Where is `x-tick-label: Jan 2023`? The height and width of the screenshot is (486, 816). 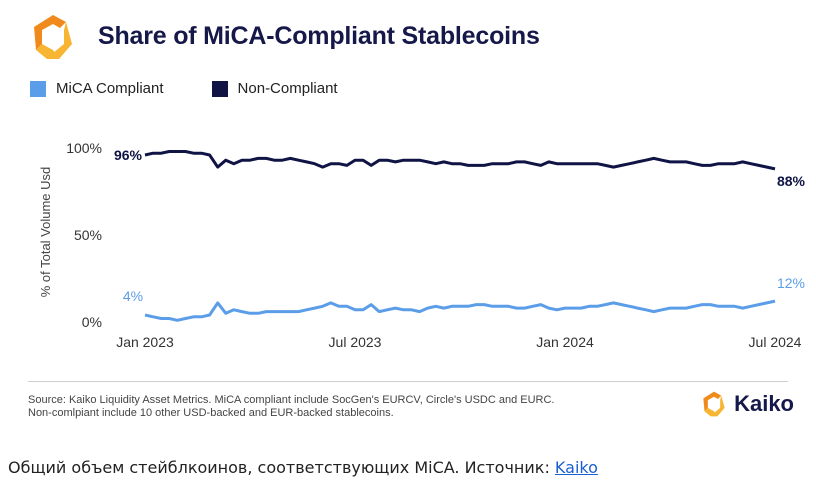 x-tick-label: Jan 2023 is located at coordinates (145, 342).